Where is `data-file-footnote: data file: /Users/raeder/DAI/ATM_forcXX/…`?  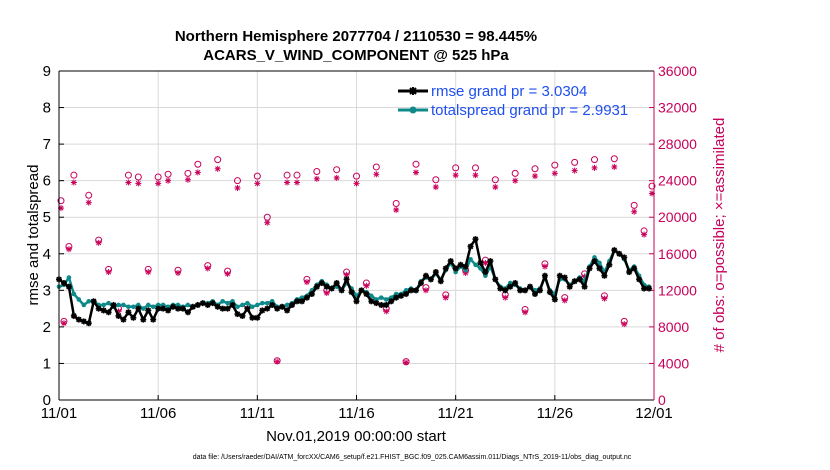 data-file-footnote: data file: /Users/raeder/DAI/ATM_forcXX/… is located at coordinates (412, 457).